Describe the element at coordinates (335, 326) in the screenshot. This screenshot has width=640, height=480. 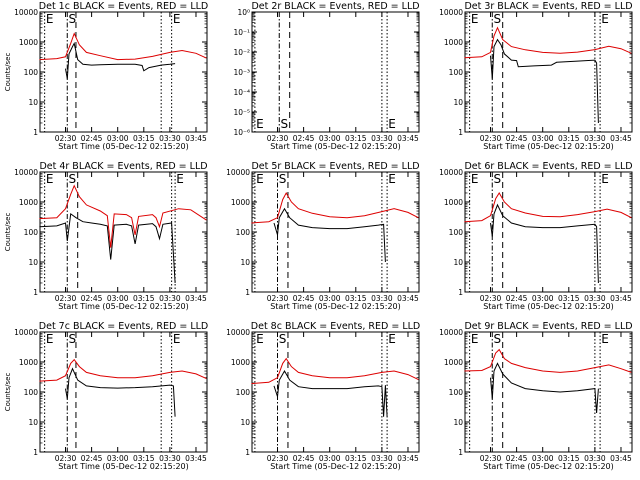
I see `panel-title: Det 8c BLACK = Events, RED = LLD` at that location.